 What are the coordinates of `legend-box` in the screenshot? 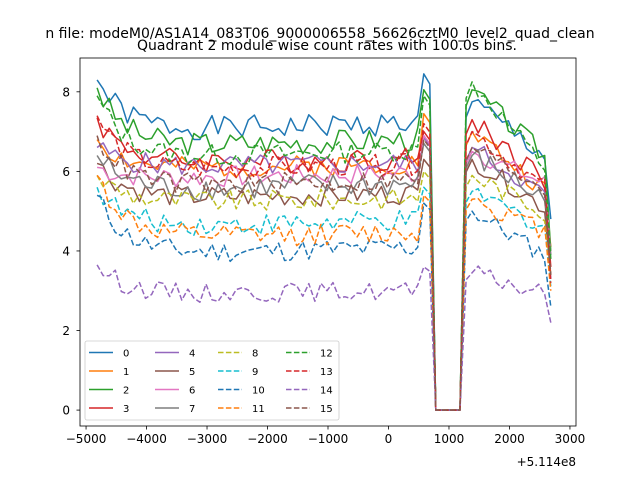 It's located at (212, 380).